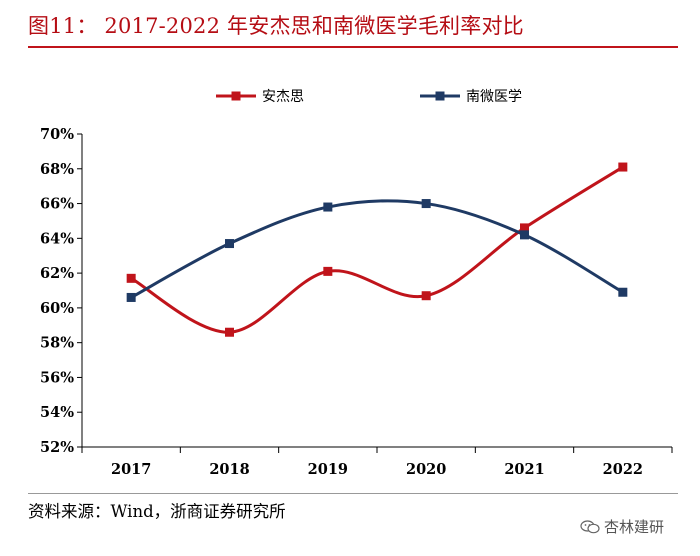 This screenshot has height=556, width=700. I want to click on y-tick-label: 54%, so click(57, 412).